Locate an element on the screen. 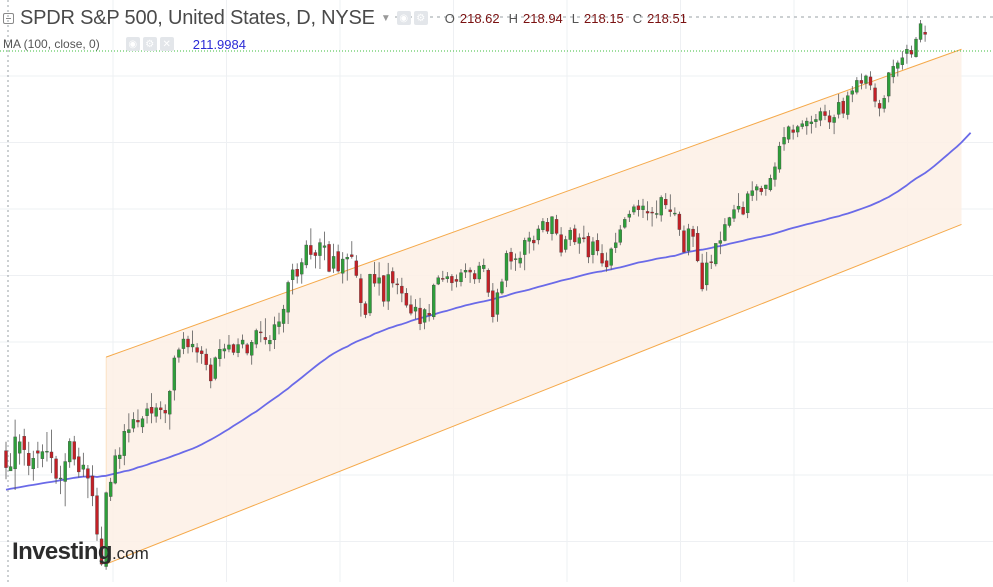 This screenshot has width=993, height=587. symbol-dropdown-icon: ▼ is located at coordinates (385, 18).